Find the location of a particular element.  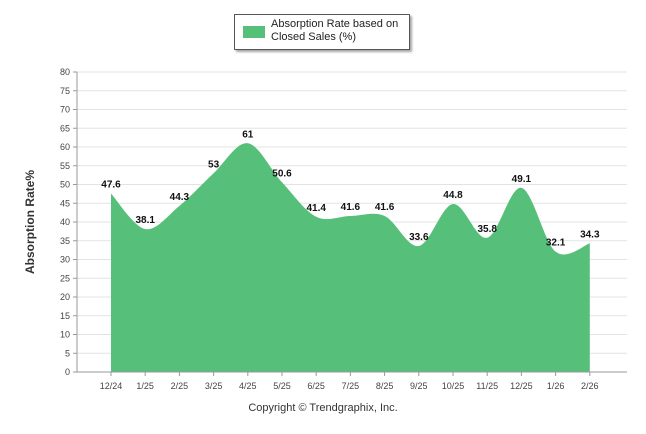

x-tick-label: 2/25 is located at coordinates (180, 386).